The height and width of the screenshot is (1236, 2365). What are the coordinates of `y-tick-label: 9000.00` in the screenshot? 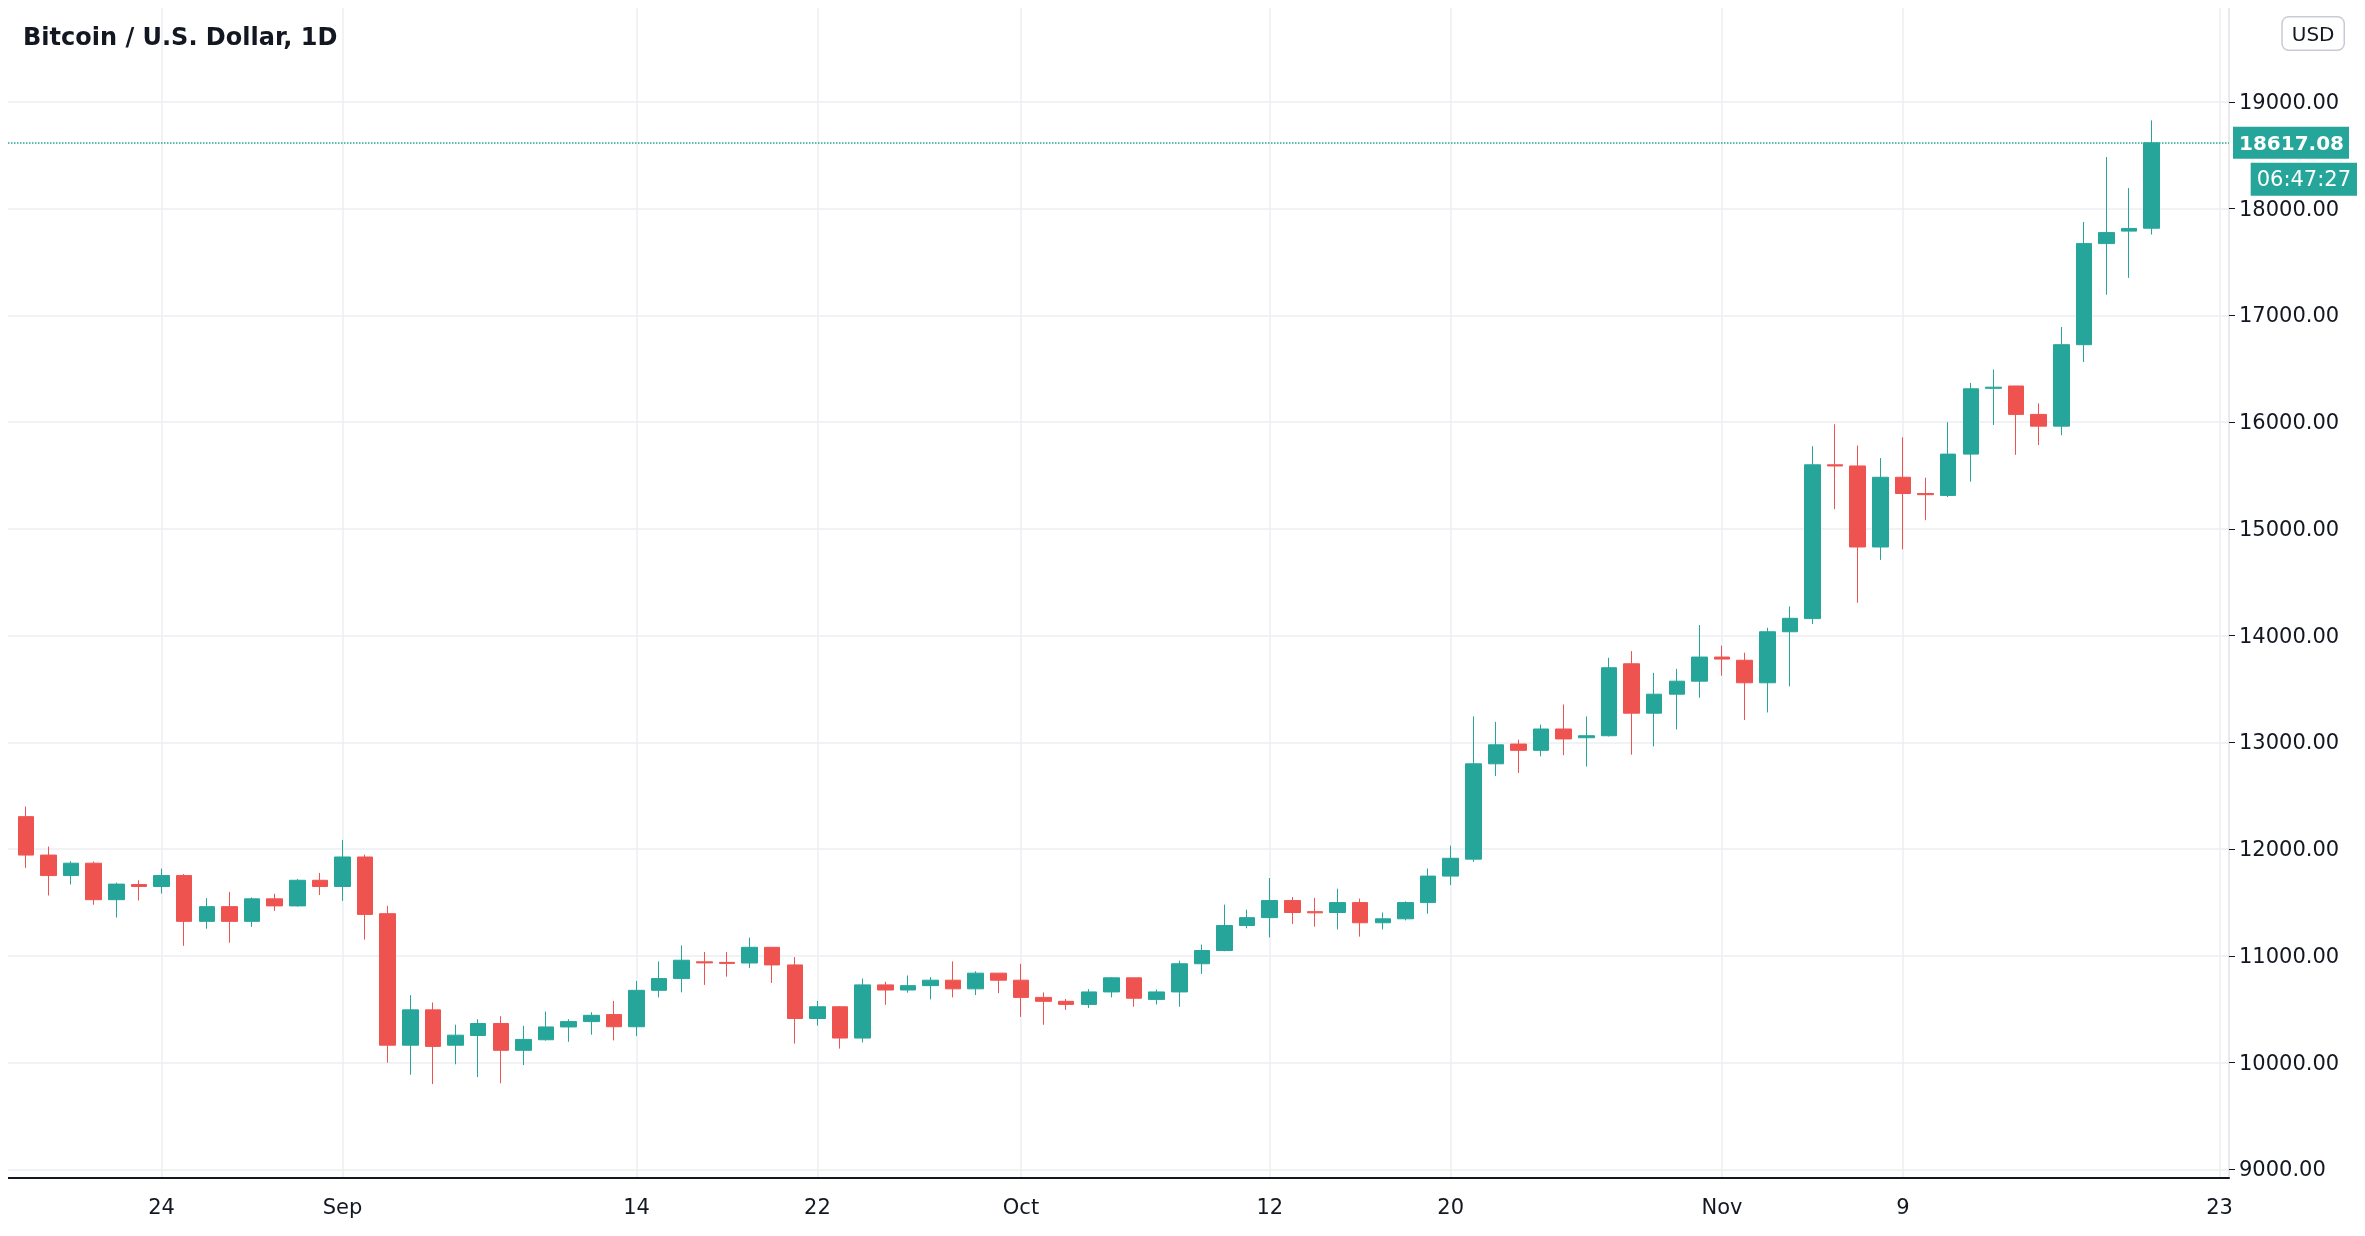 It's located at (2282, 1169).